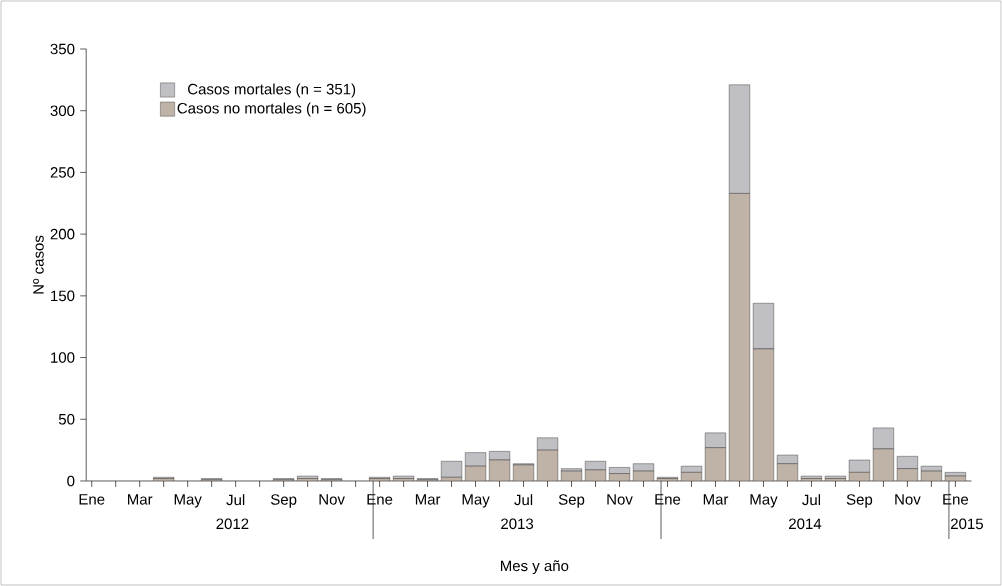  Describe the element at coordinates (62, 172) in the screenshot. I see `y-tick-label: 250` at that location.